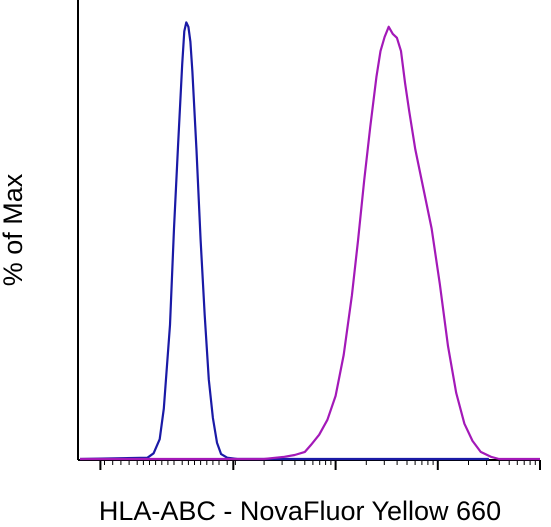 The width and height of the screenshot is (551, 527). I want to click on x-axis-label: HLA-ABC - NovaFluor Yellow 660, so click(300, 511).